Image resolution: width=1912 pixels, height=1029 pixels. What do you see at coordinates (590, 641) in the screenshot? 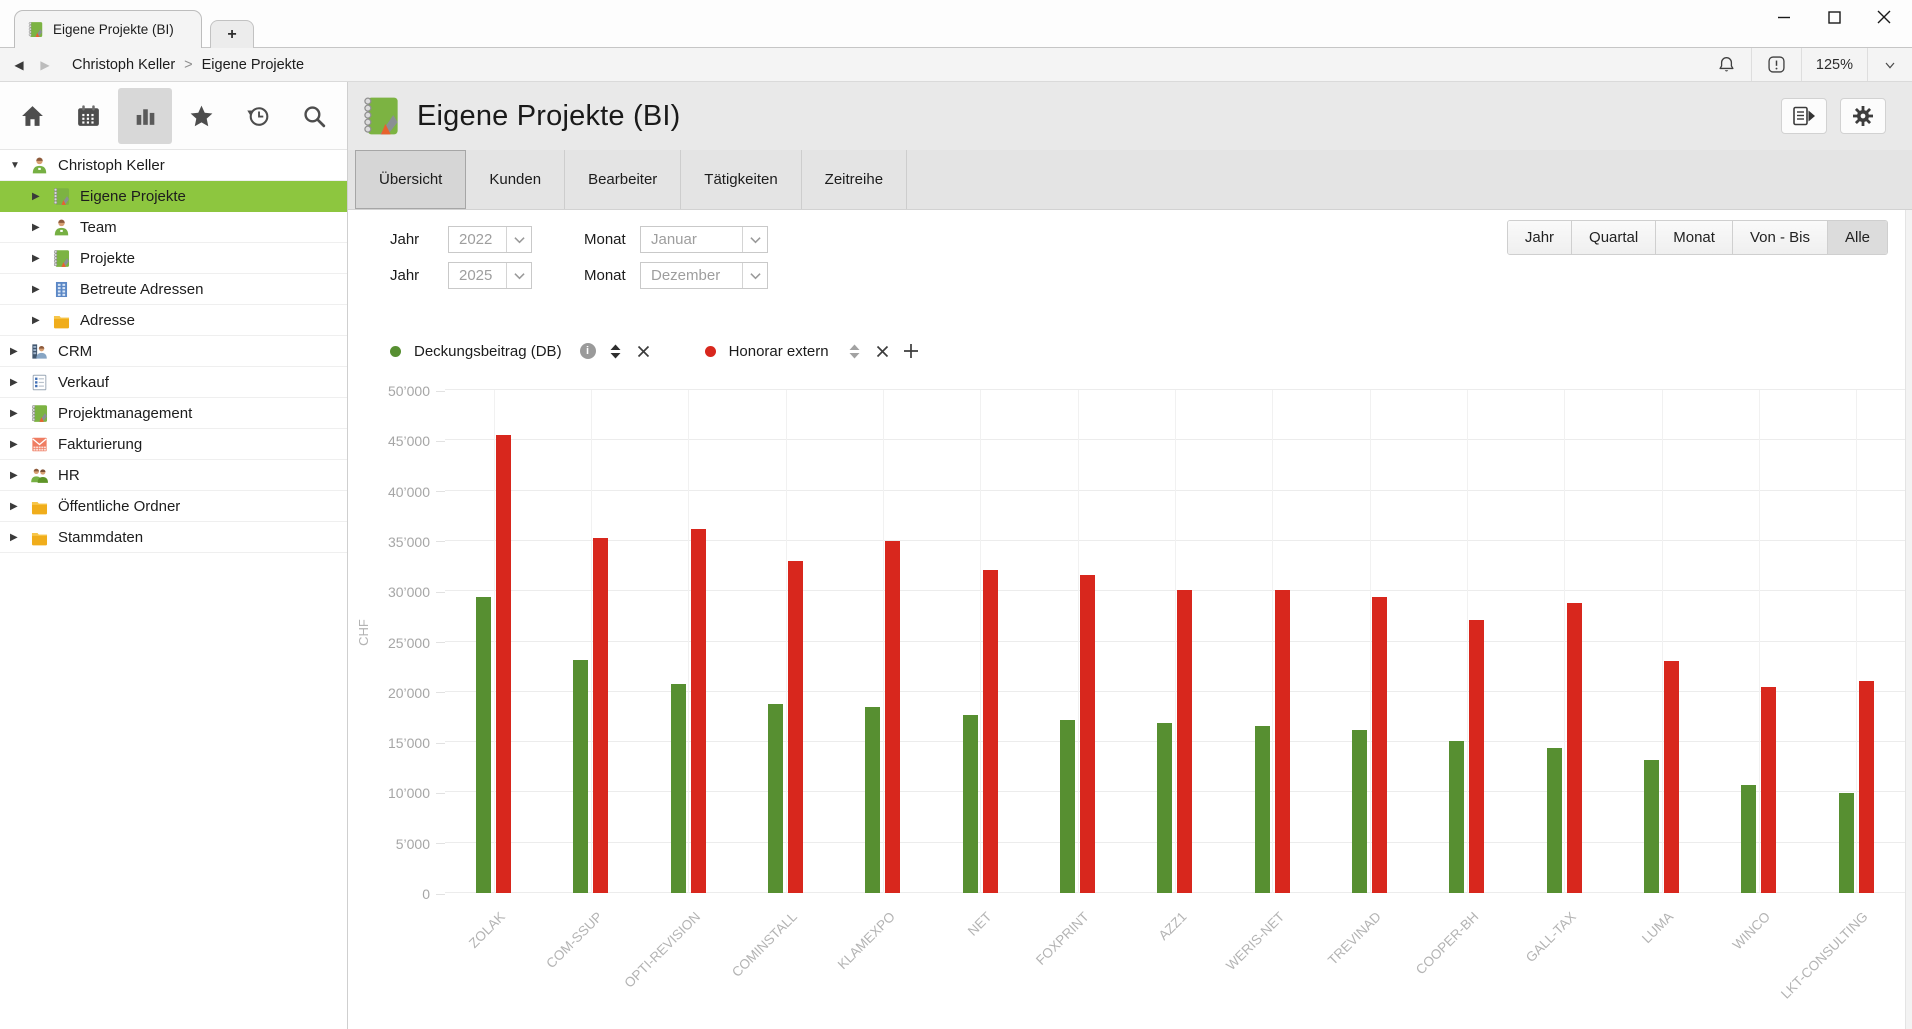
I see `bar-group-com-ssup` at bounding box center [590, 641].